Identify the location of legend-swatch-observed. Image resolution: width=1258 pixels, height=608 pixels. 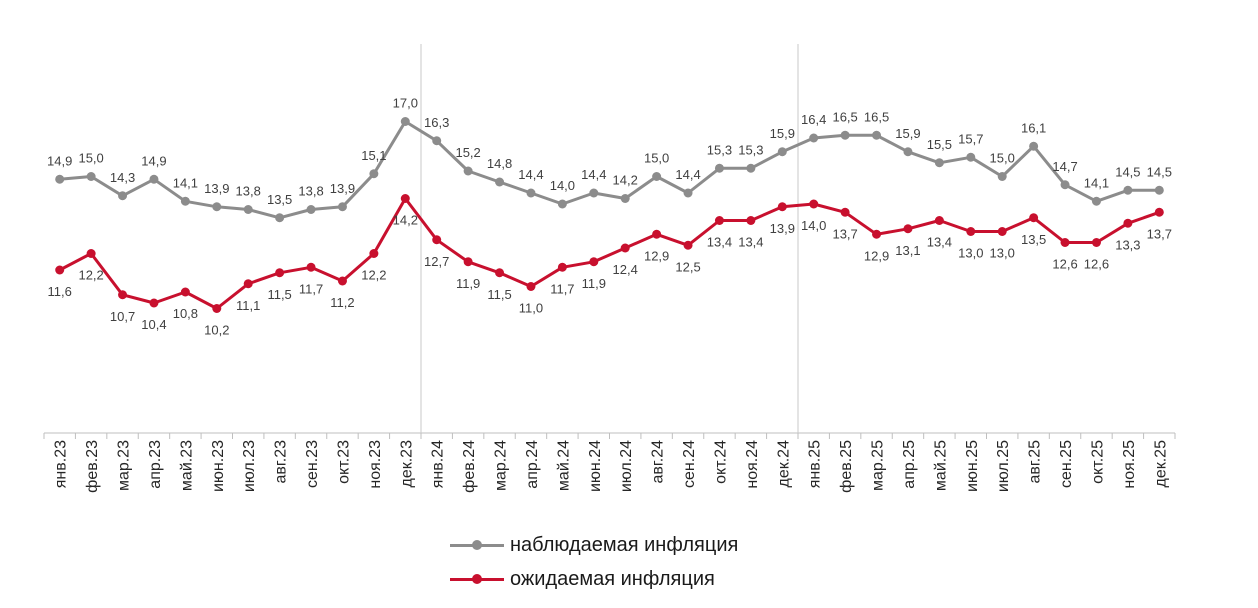
(477, 545).